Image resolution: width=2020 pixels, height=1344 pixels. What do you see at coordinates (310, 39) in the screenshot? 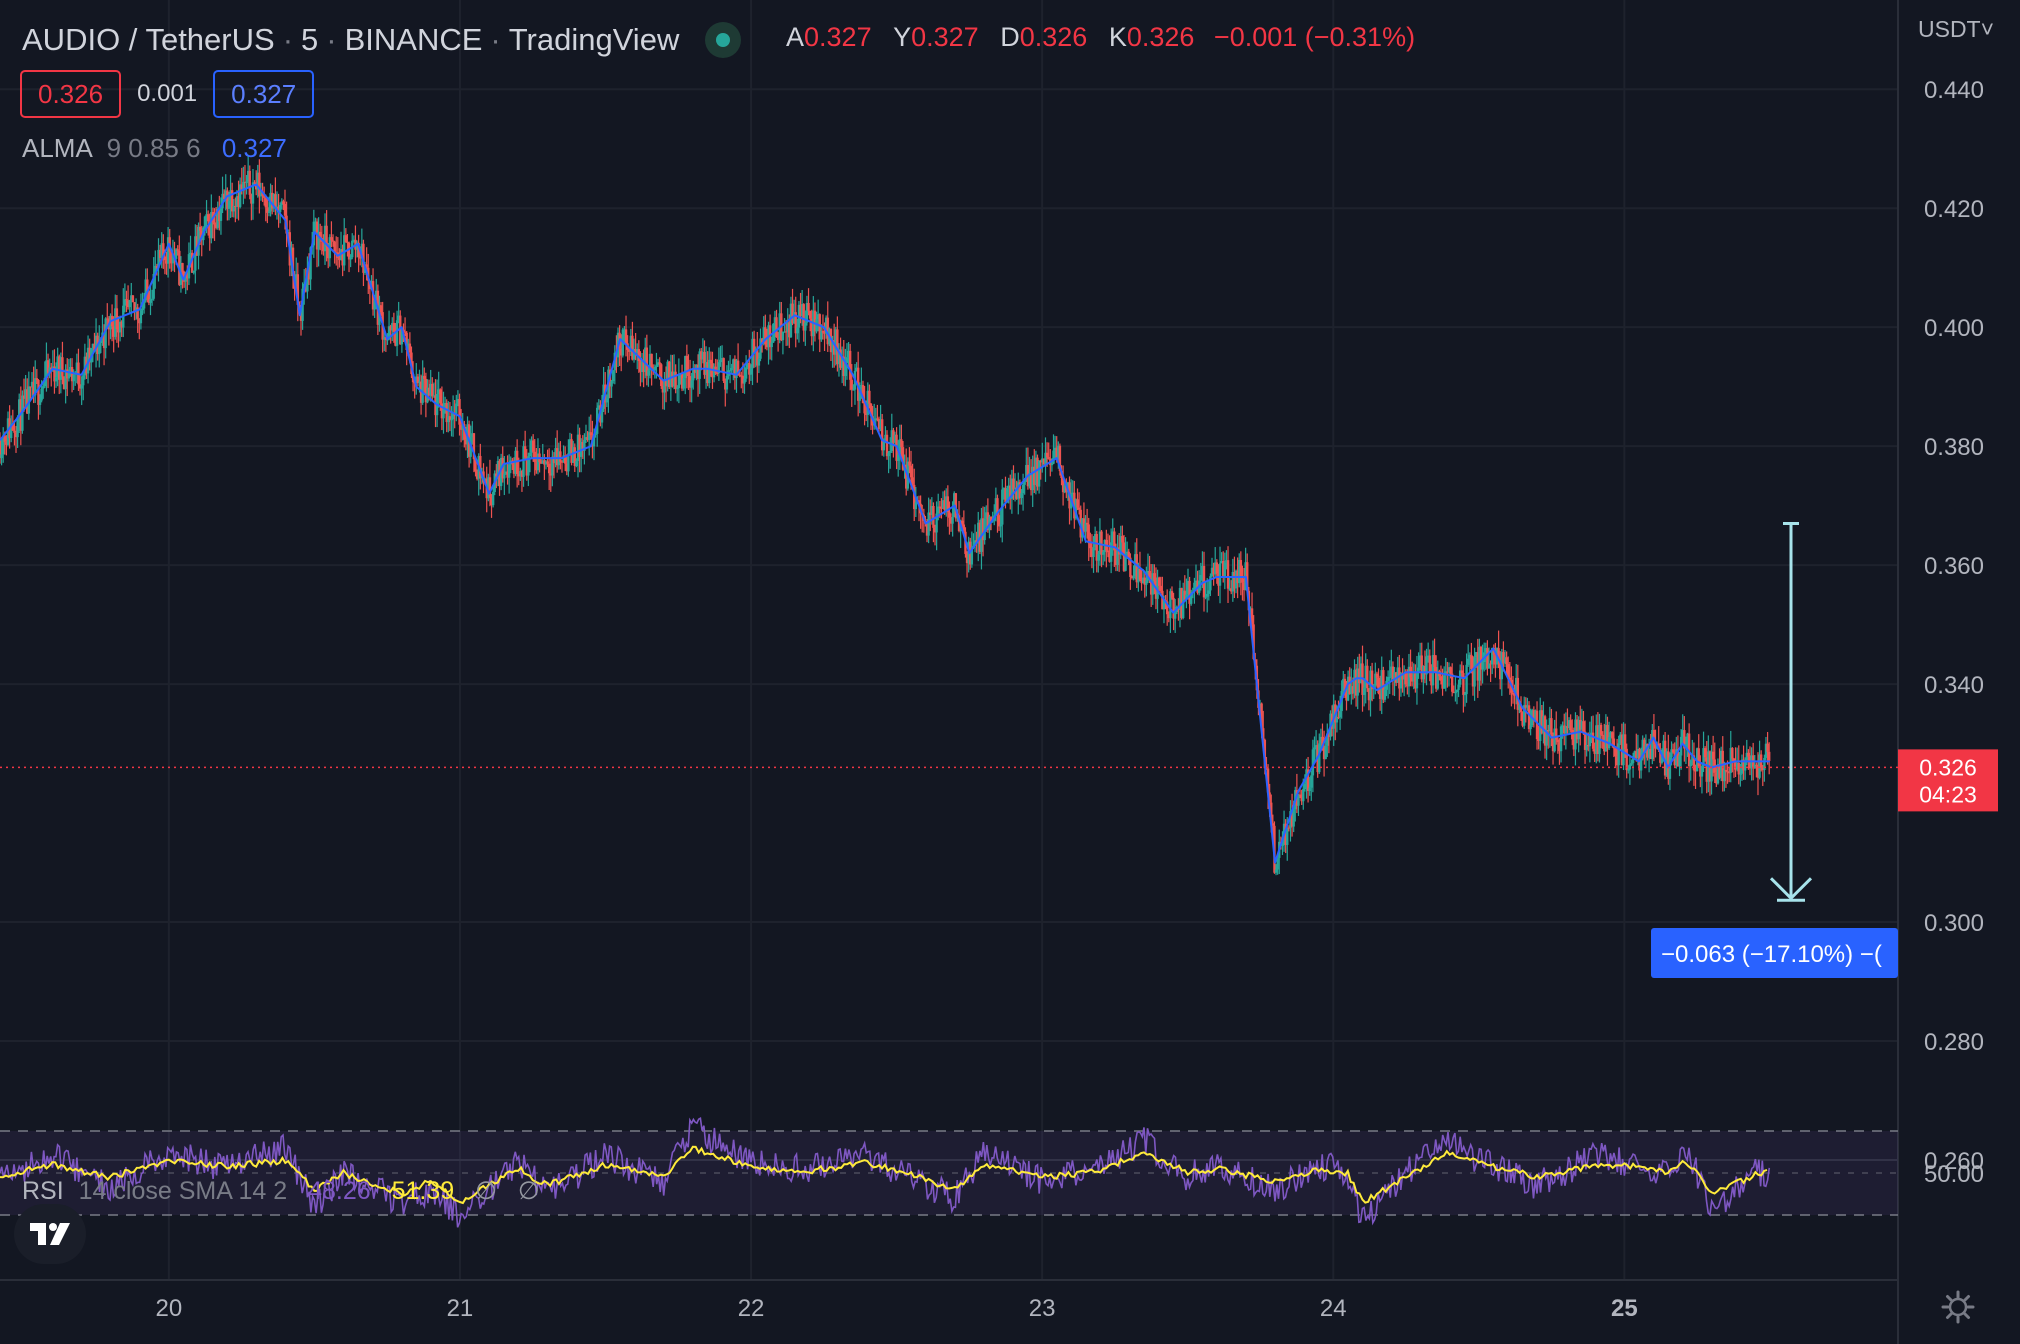
I see `symbol-interval: 5` at bounding box center [310, 39].